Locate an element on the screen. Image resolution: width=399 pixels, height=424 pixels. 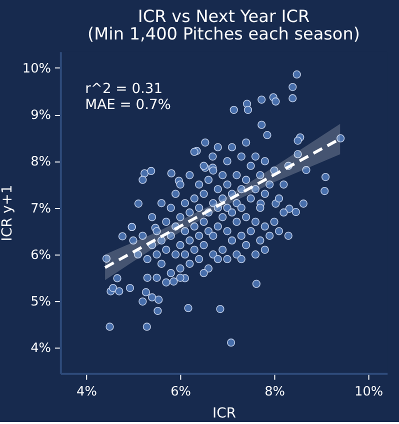
annotation: MAE = 0.7% is located at coordinates (128, 105).